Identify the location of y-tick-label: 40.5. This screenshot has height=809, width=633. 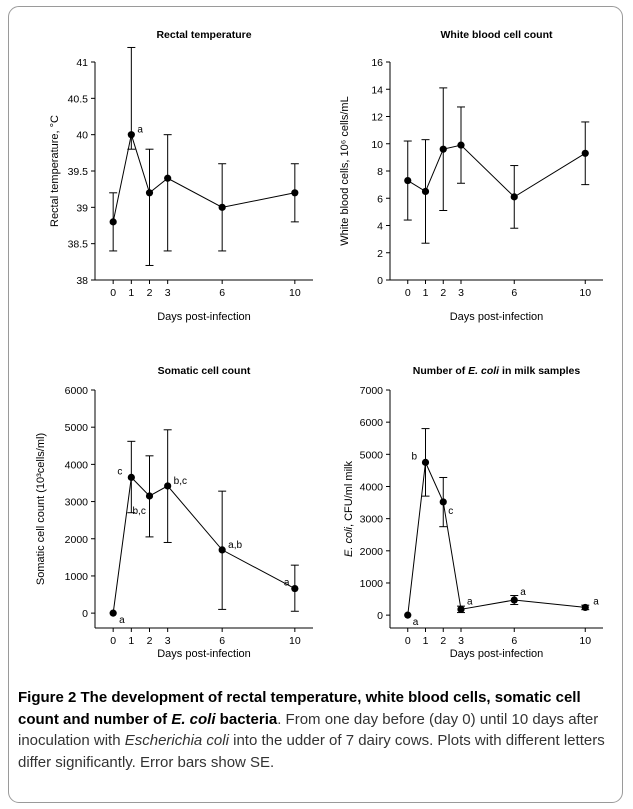
(78, 99).